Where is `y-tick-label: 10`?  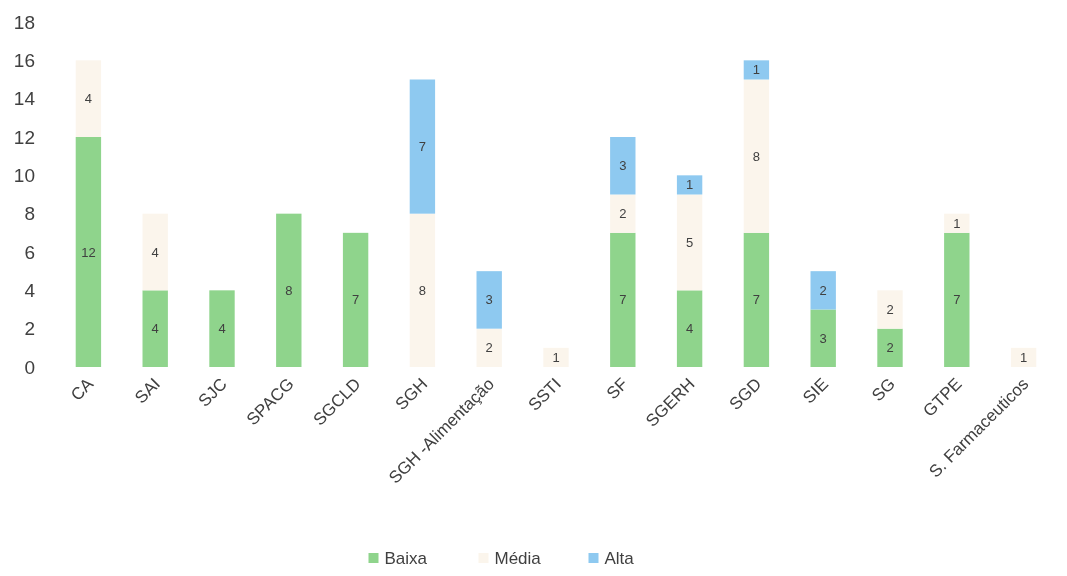 y-tick-label: 10 is located at coordinates (24, 175).